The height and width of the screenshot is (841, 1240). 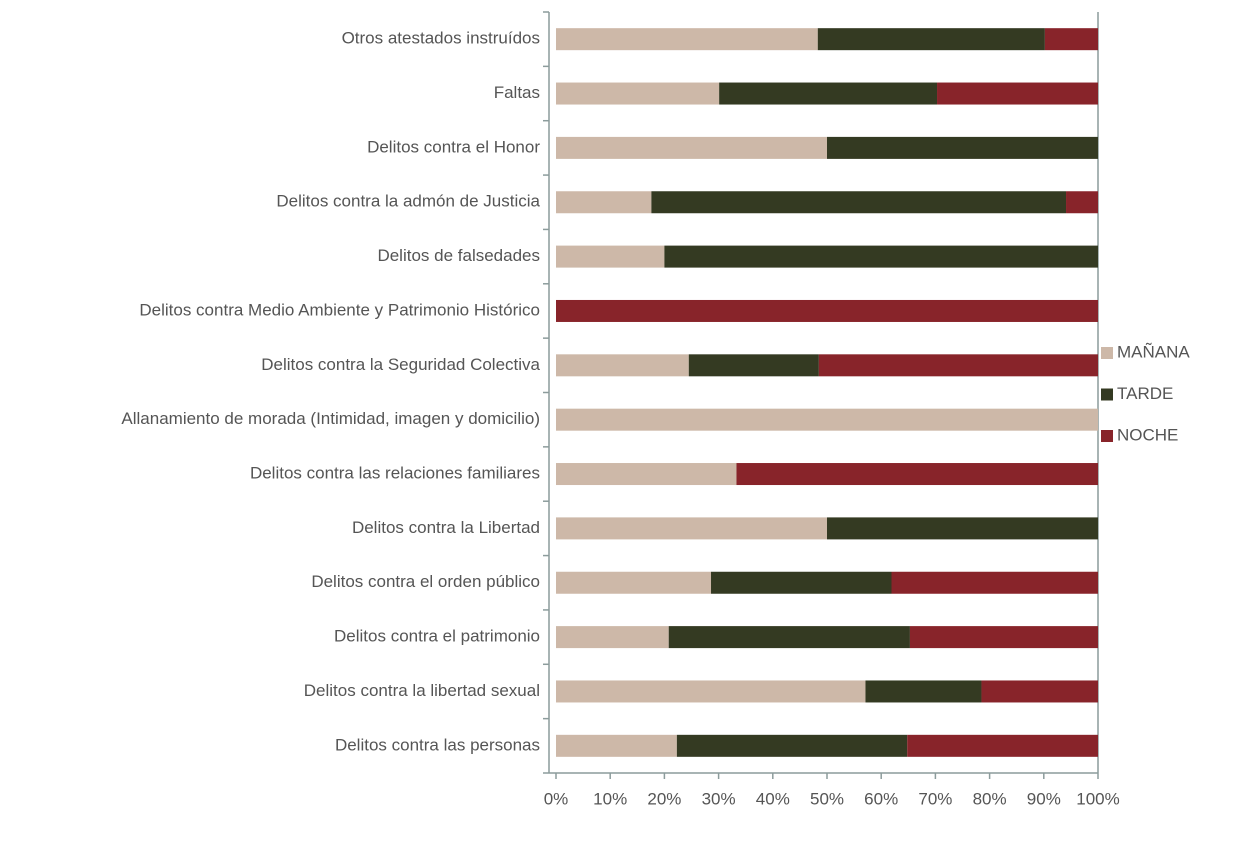 I want to click on category-label: Delitos de falsedades, so click(x=458, y=255).